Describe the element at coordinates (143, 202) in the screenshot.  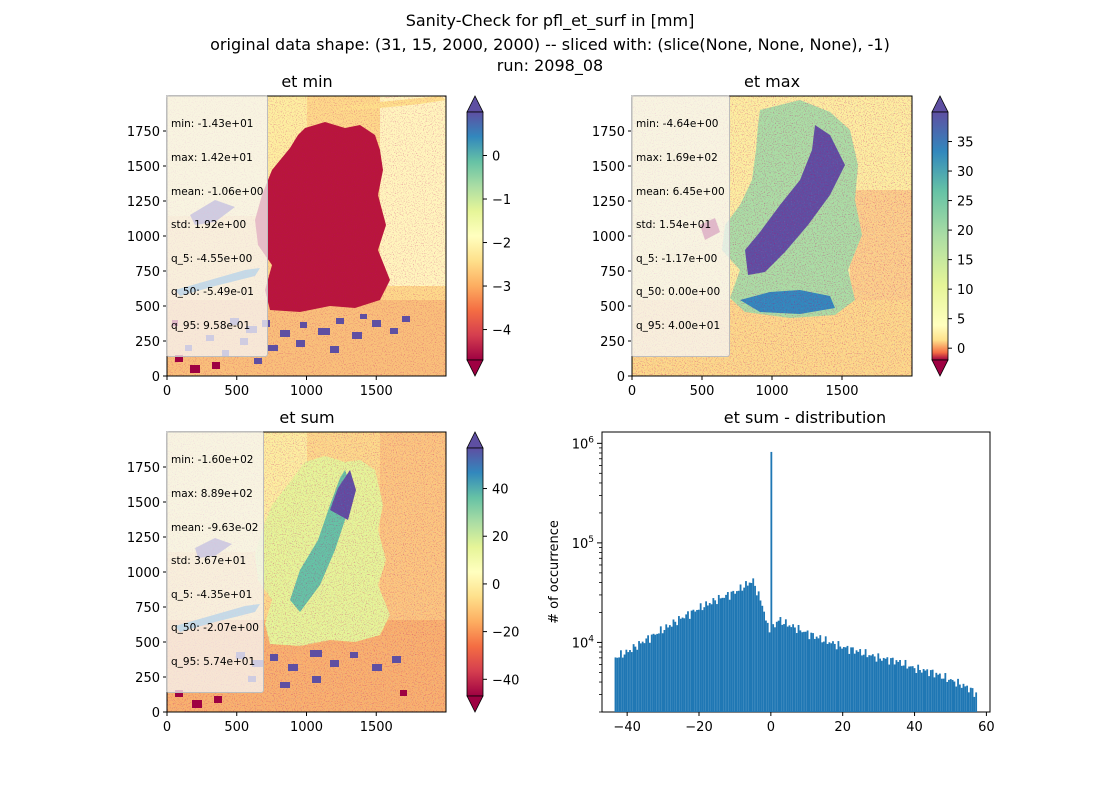
I see `y-tick-label: 1250` at that location.